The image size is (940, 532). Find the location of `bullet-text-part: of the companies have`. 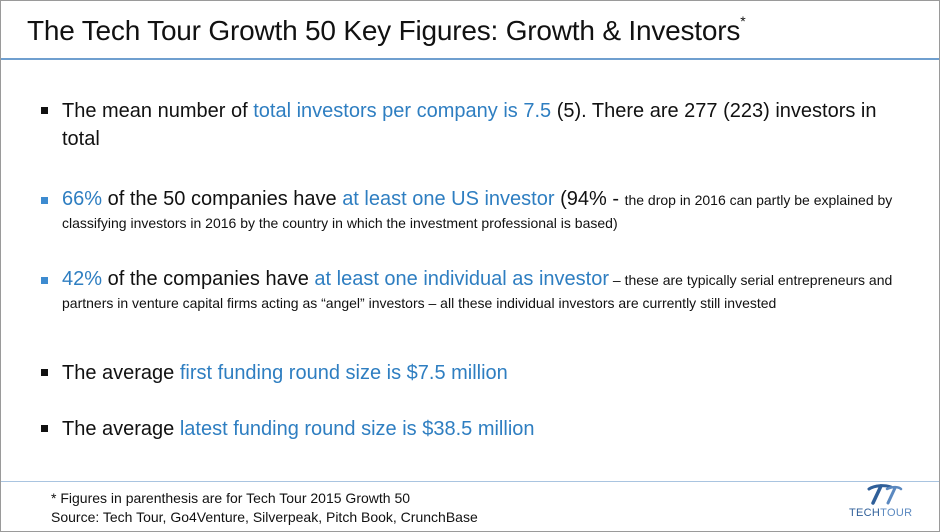

bullet-text-part: of the companies have is located at coordinates (208, 279).